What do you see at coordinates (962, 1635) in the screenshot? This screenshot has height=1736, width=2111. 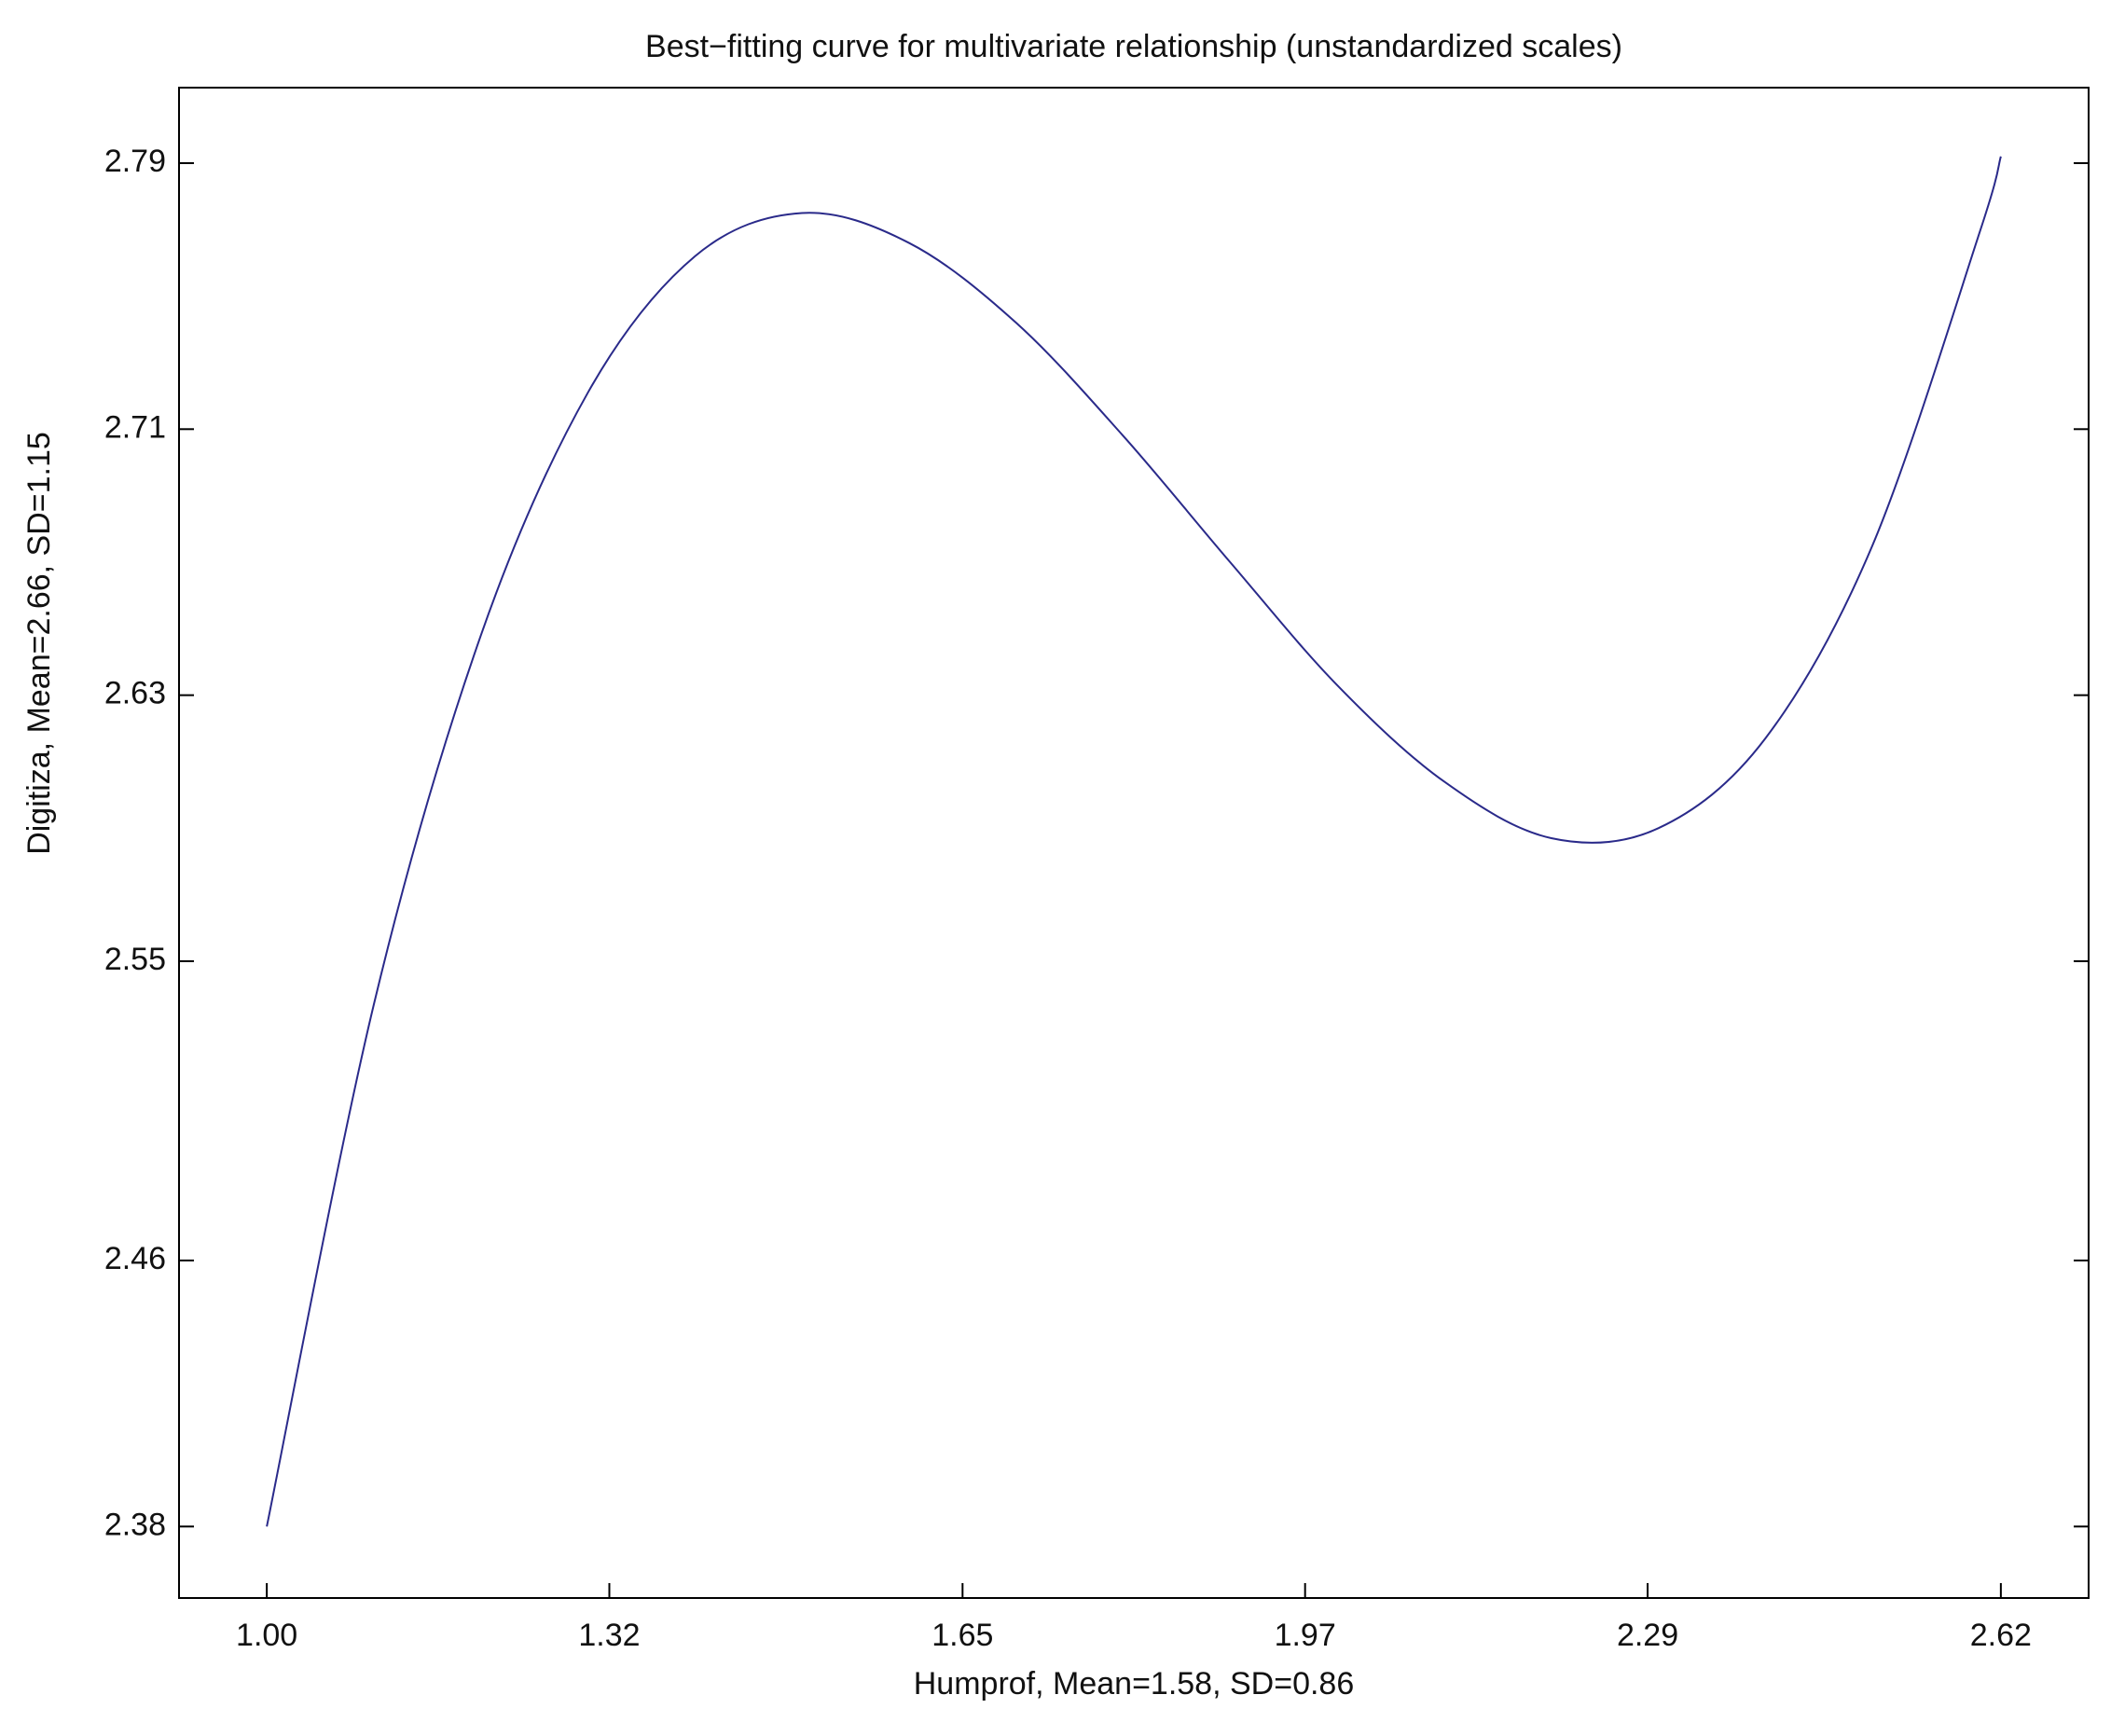 I see `x-tick-label: 1.65` at bounding box center [962, 1635].